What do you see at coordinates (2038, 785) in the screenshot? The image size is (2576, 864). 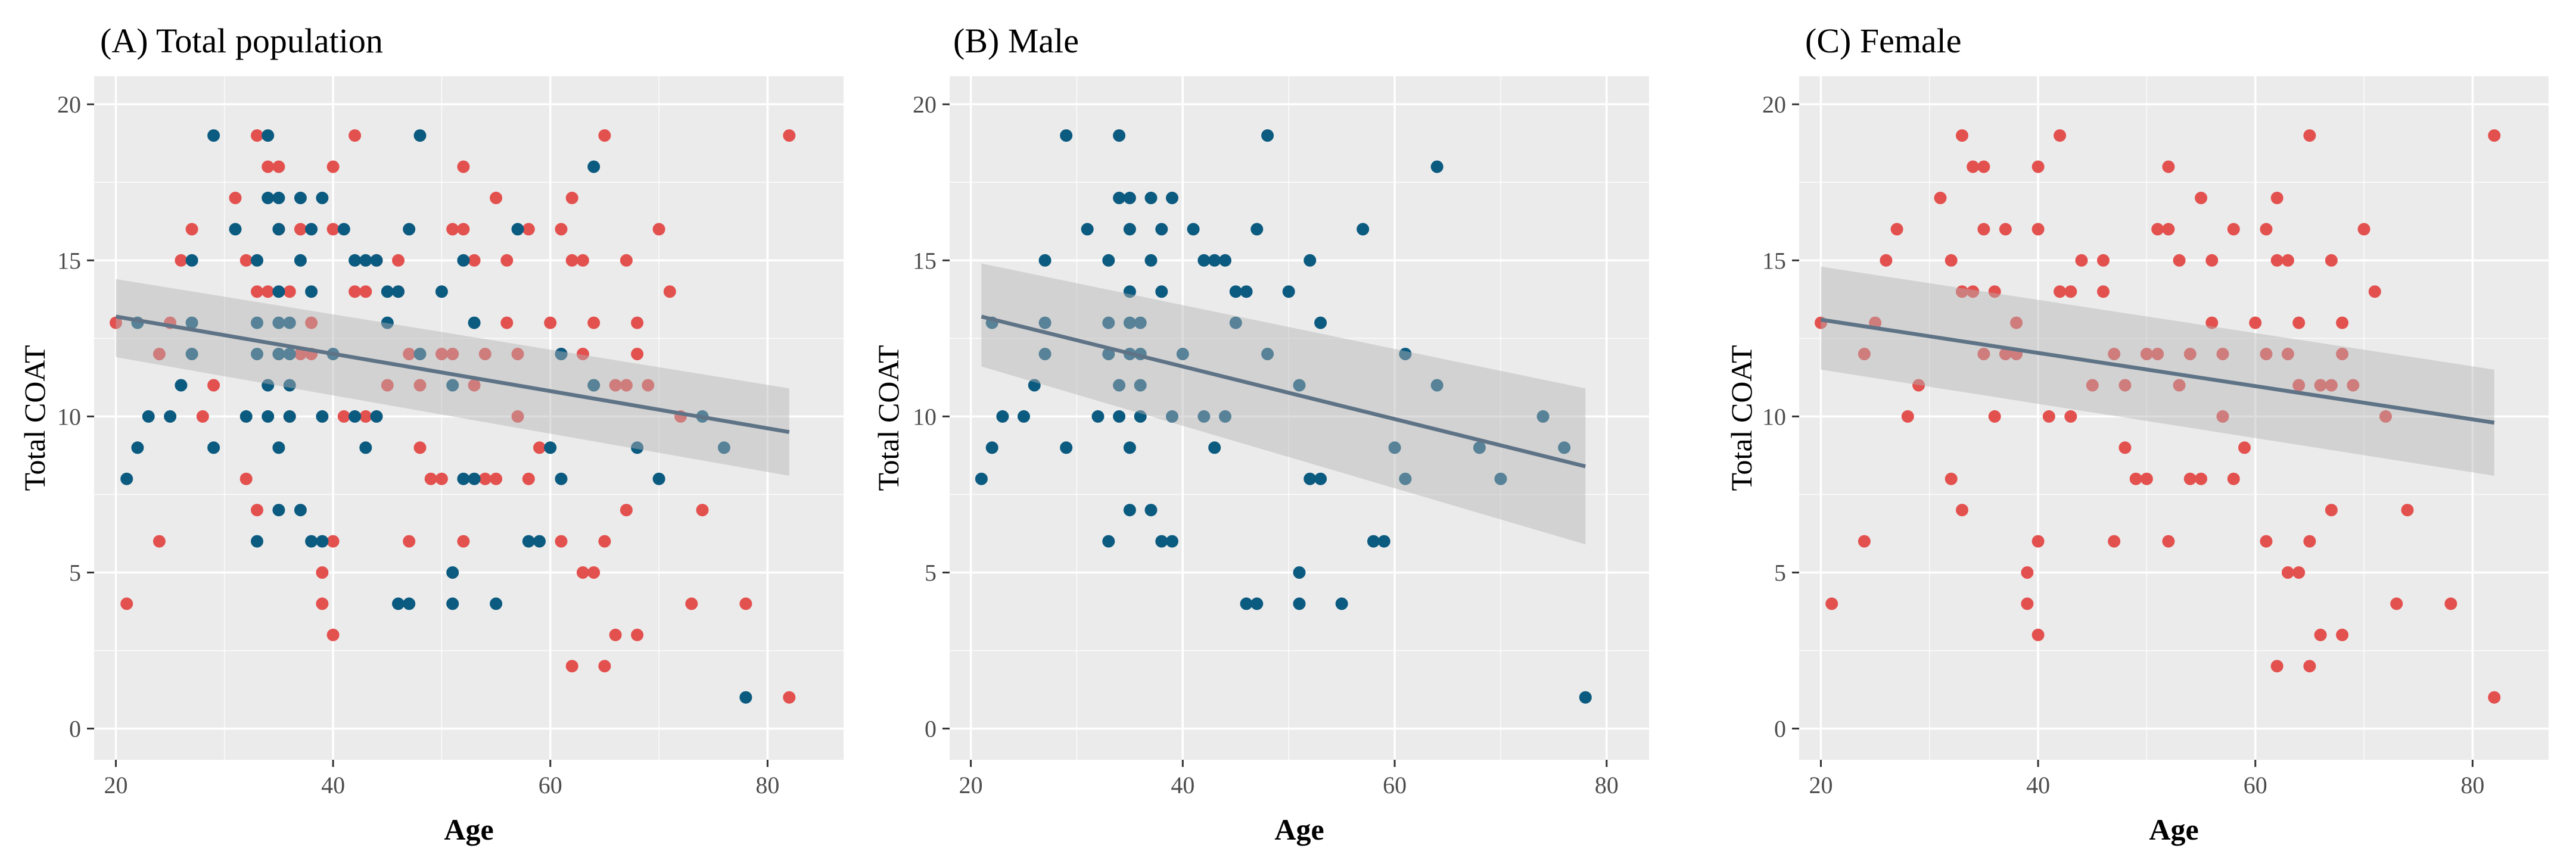 I see `x-tick-label: 40` at bounding box center [2038, 785].